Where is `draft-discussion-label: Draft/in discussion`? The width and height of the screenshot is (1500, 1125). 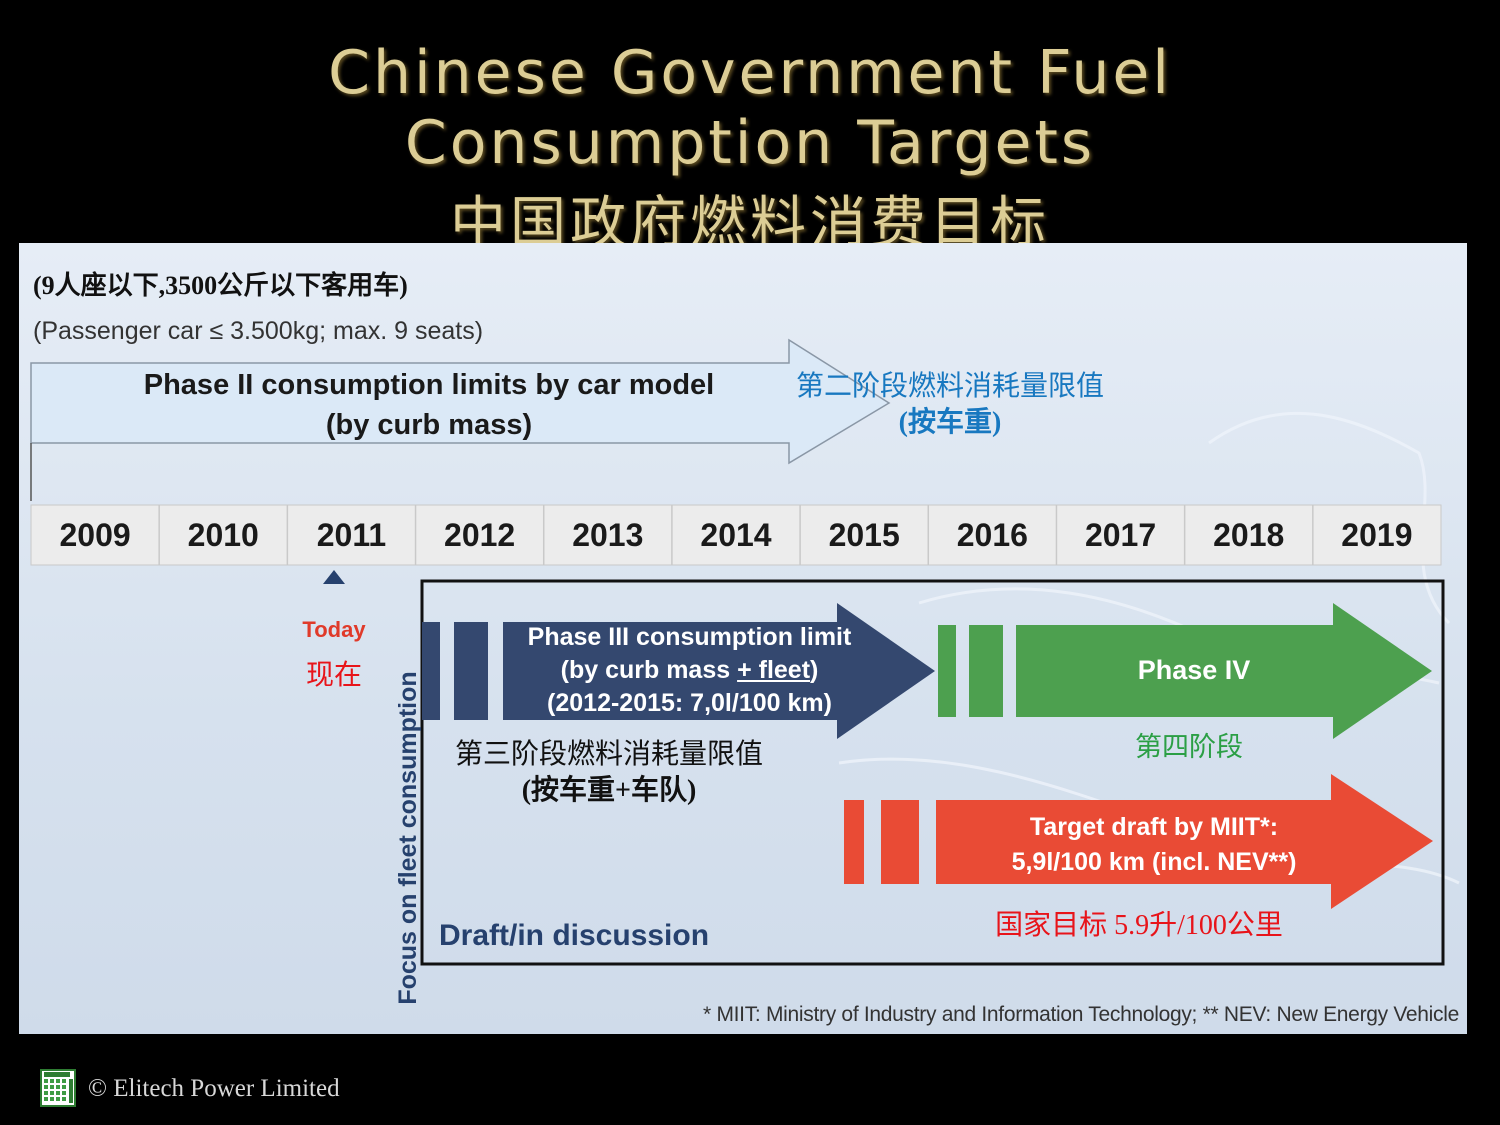
draft-discussion-label: Draft/in discussion is located at coordinates (574, 935).